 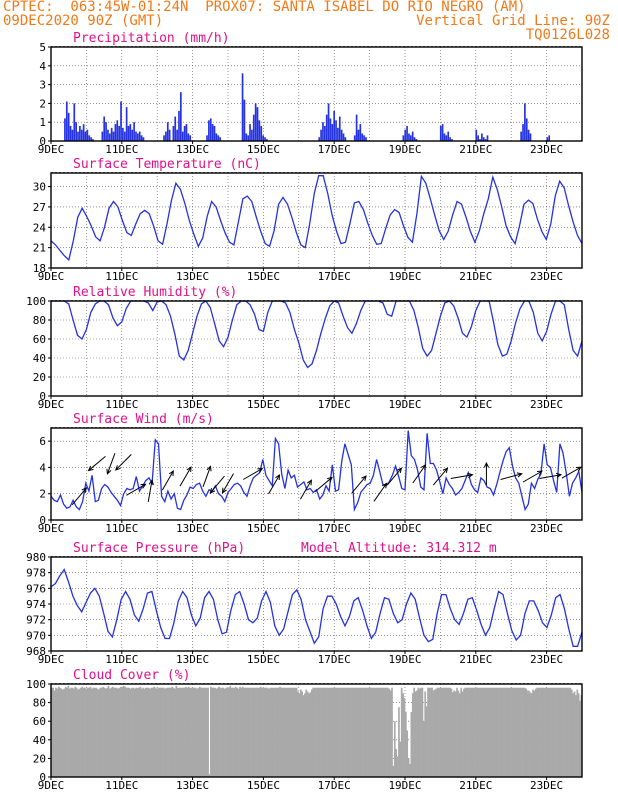 What do you see at coordinates (192, 785) in the screenshot?
I see `x-tick-label: 13DEC` at bounding box center [192, 785].